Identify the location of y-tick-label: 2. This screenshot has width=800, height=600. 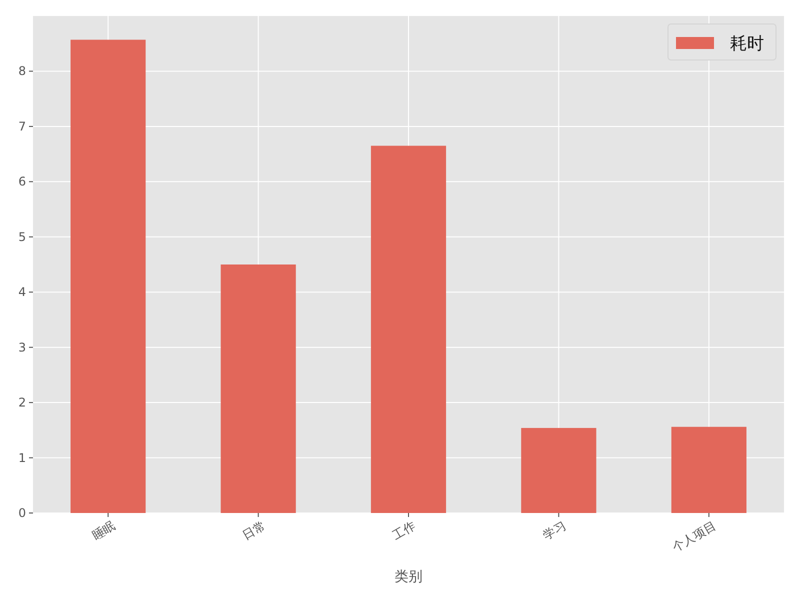
(22, 403).